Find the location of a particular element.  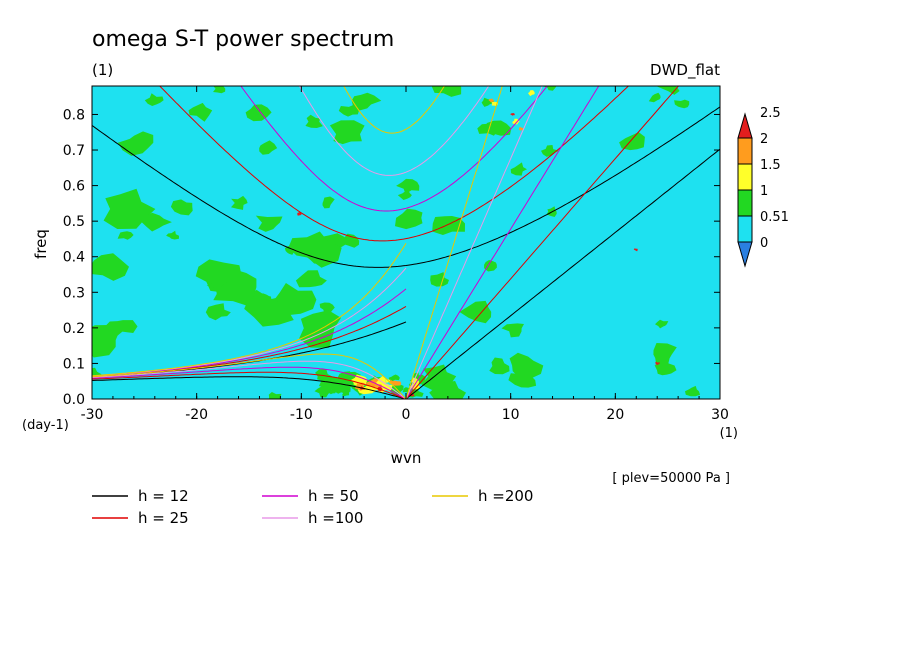

x-tick-label: -30 is located at coordinates (92, 415).